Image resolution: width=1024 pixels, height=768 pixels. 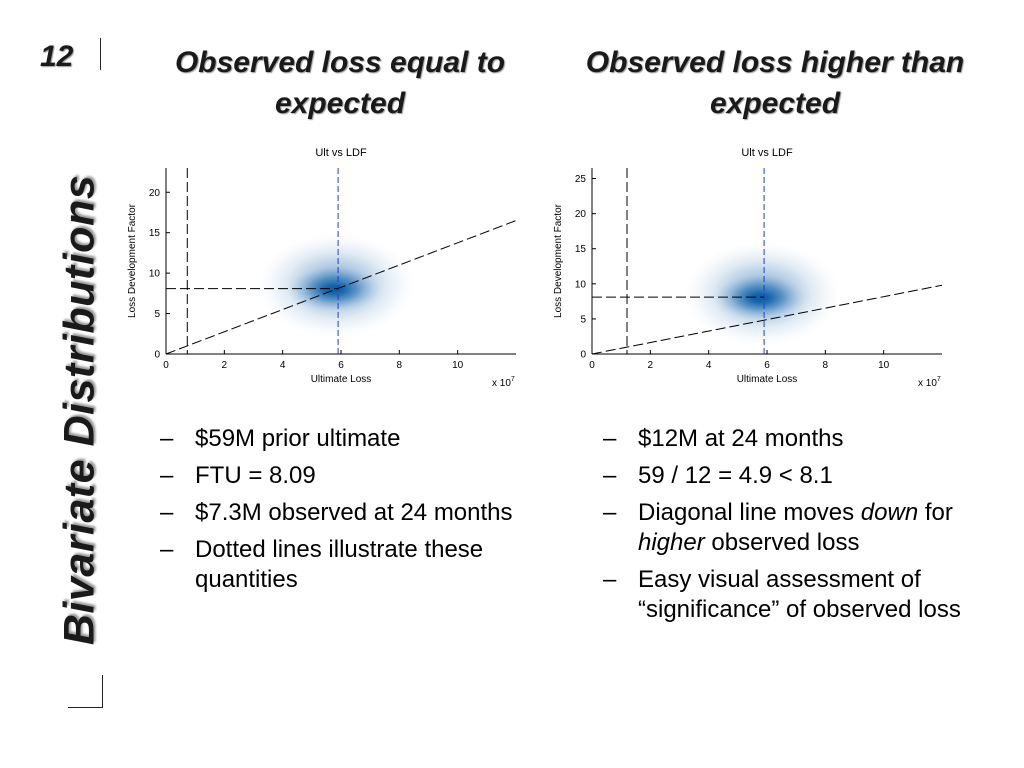 What do you see at coordinates (57, 56) in the screenshot?
I see `slide-number: 12` at bounding box center [57, 56].